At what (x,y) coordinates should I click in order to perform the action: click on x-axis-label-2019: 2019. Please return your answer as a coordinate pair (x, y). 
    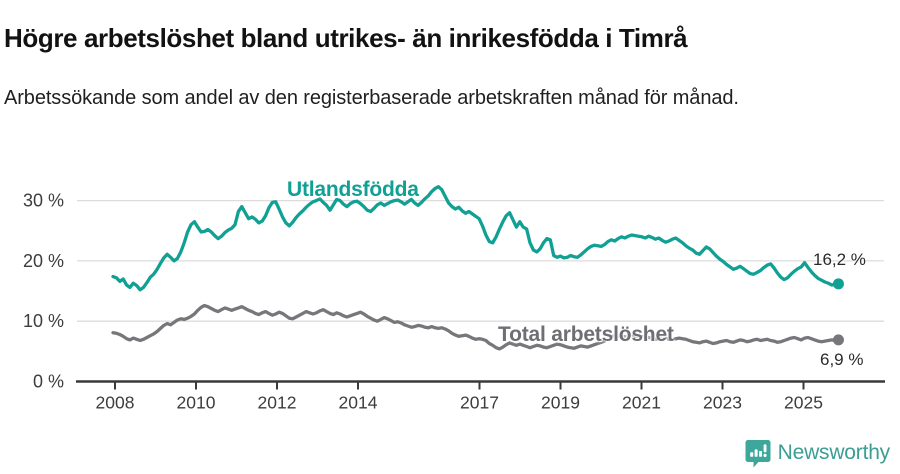
    Looking at the image, I should click on (560, 403).